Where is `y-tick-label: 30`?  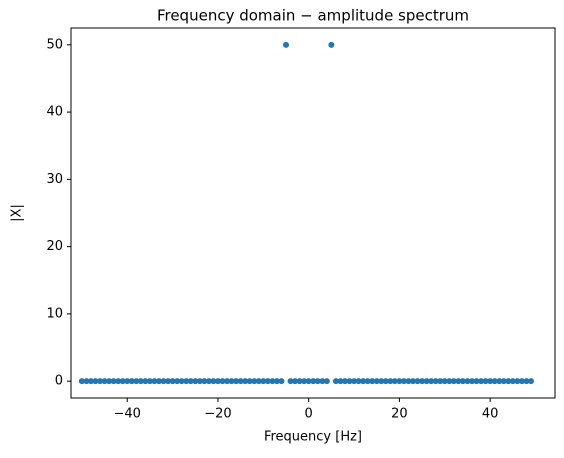
y-tick-label: 30 is located at coordinates (54, 179).